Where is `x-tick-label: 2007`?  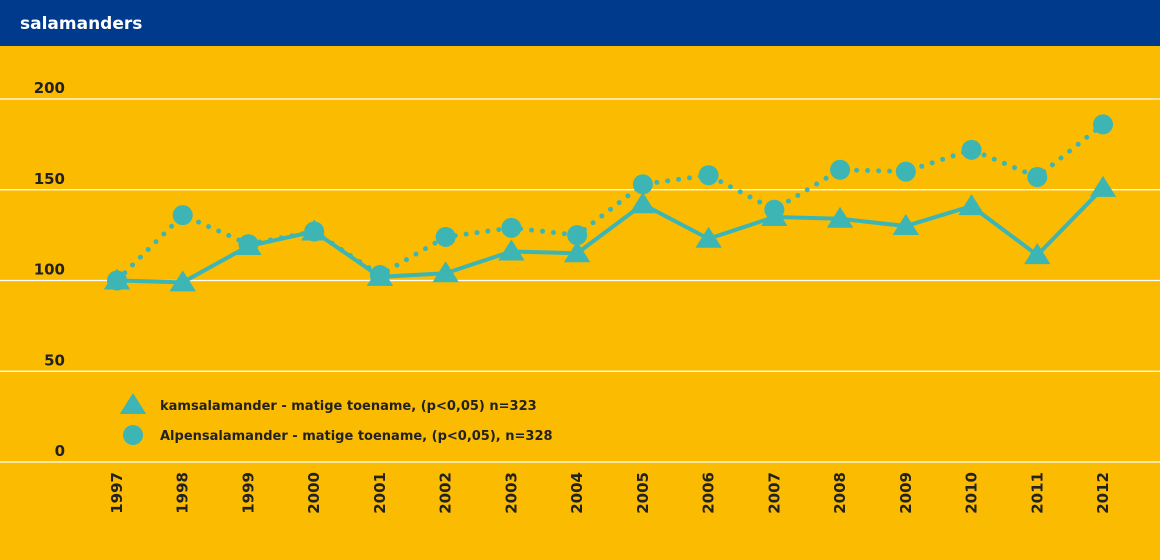 x-tick-label: 2007 is located at coordinates (774, 493).